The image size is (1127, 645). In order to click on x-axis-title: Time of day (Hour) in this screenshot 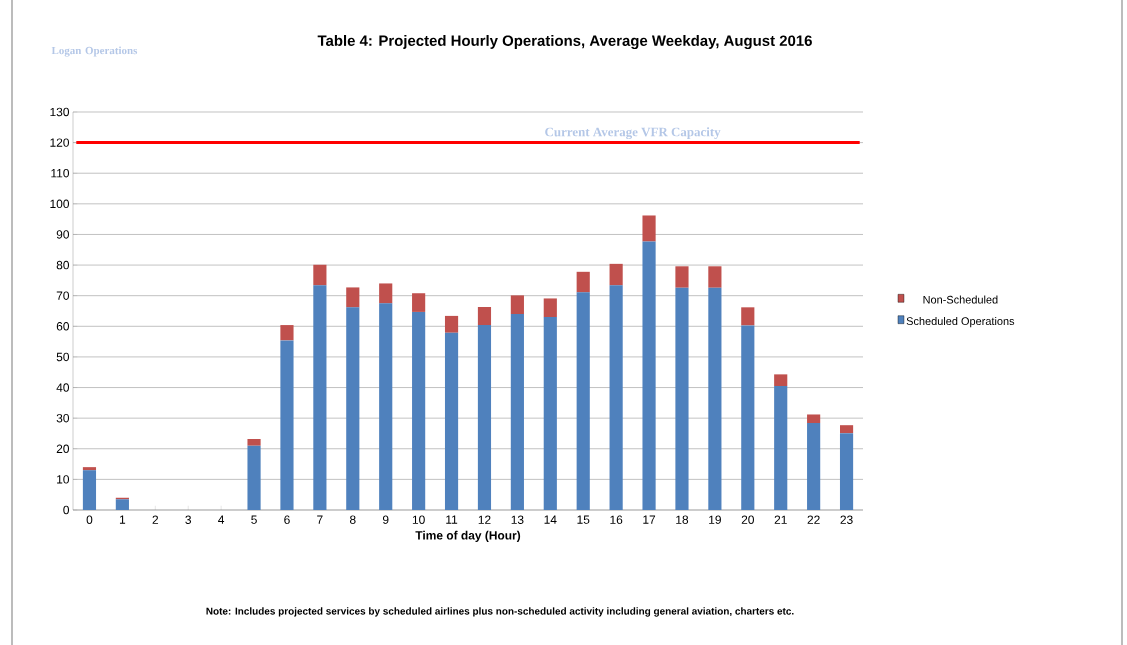, I will do `click(468, 536)`.